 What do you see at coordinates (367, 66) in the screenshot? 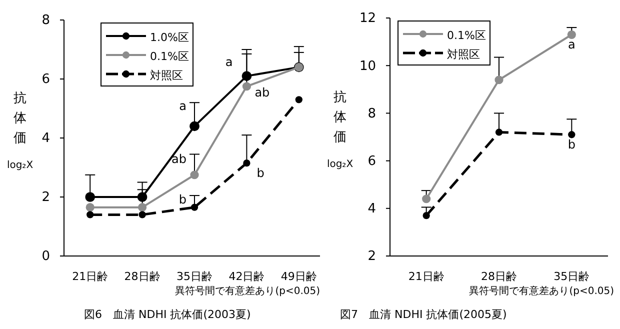
I see `y-tick-label: 10` at bounding box center [367, 66].